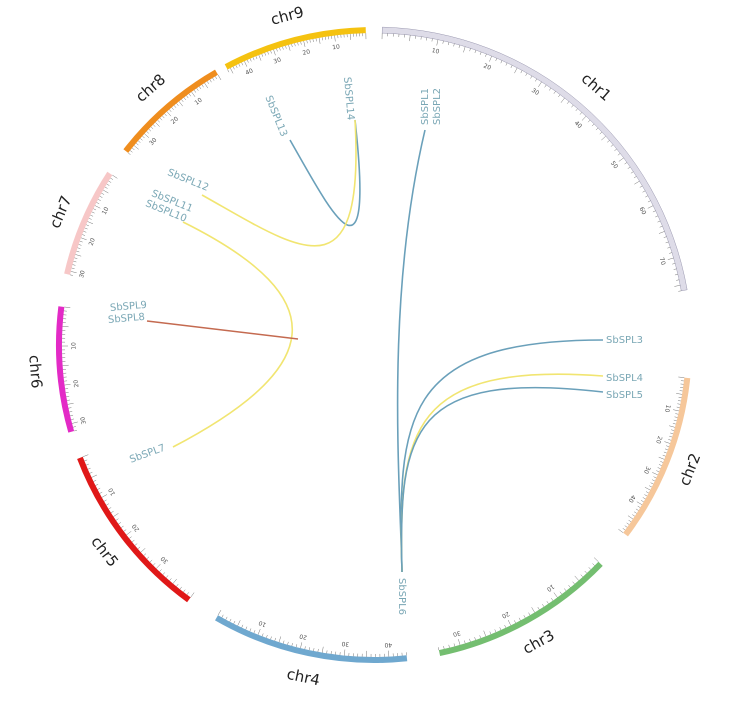 This screenshot has height=719, width=749. What do you see at coordinates (153, 142) in the screenshot?
I see `chr8-tick-label: 30` at bounding box center [153, 142].